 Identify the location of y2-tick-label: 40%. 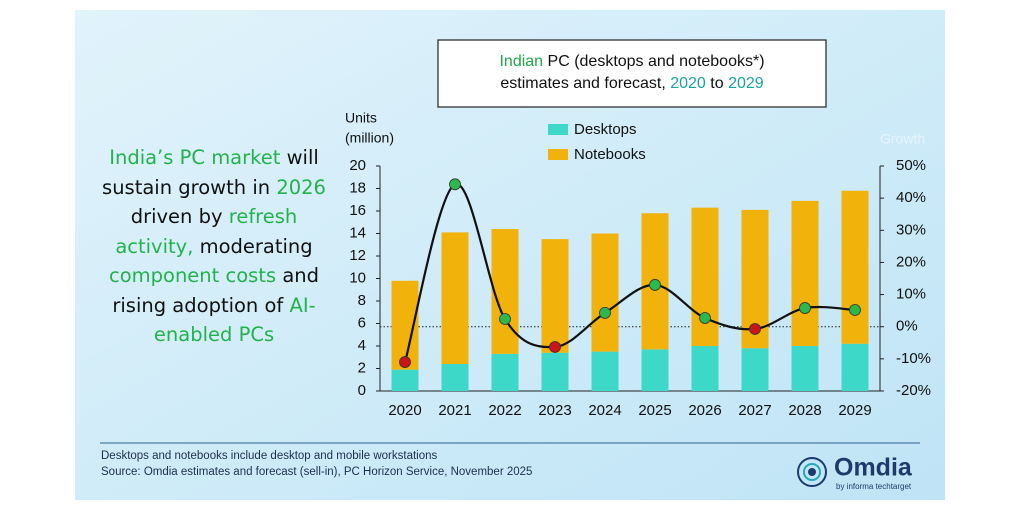
(911, 197).